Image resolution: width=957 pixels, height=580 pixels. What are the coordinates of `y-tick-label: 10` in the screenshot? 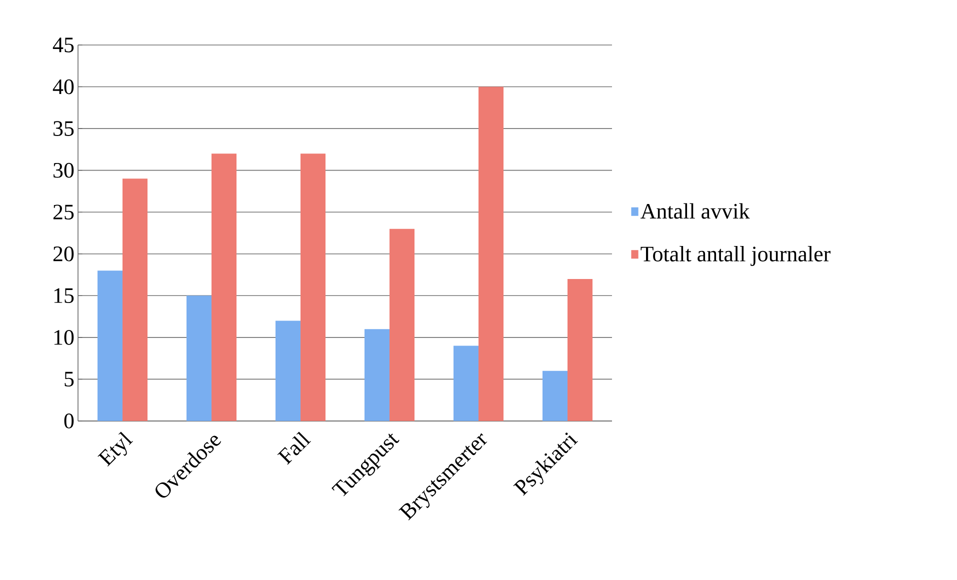 It's located at (64, 337).